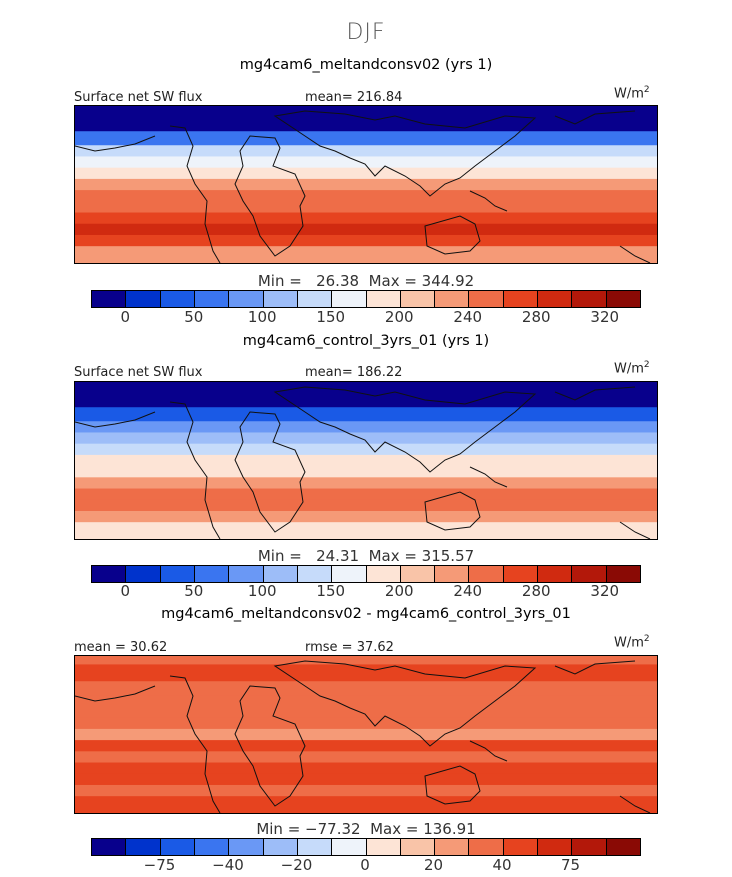 This screenshot has width=732, height=877. What do you see at coordinates (366, 65) in the screenshot?
I see `panel-1-title: mg4cam6_meltandconsv02 (yrs 1)` at bounding box center [366, 65].